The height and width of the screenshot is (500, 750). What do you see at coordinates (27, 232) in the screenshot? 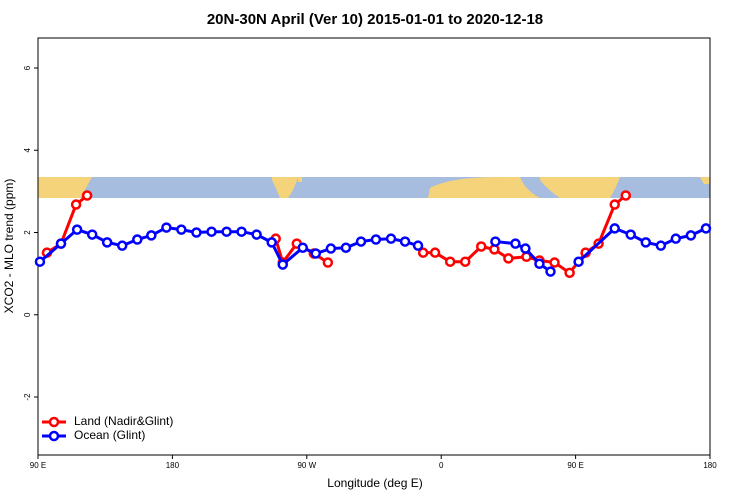
I see `y-tick-label: 2` at bounding box center [27, 232].